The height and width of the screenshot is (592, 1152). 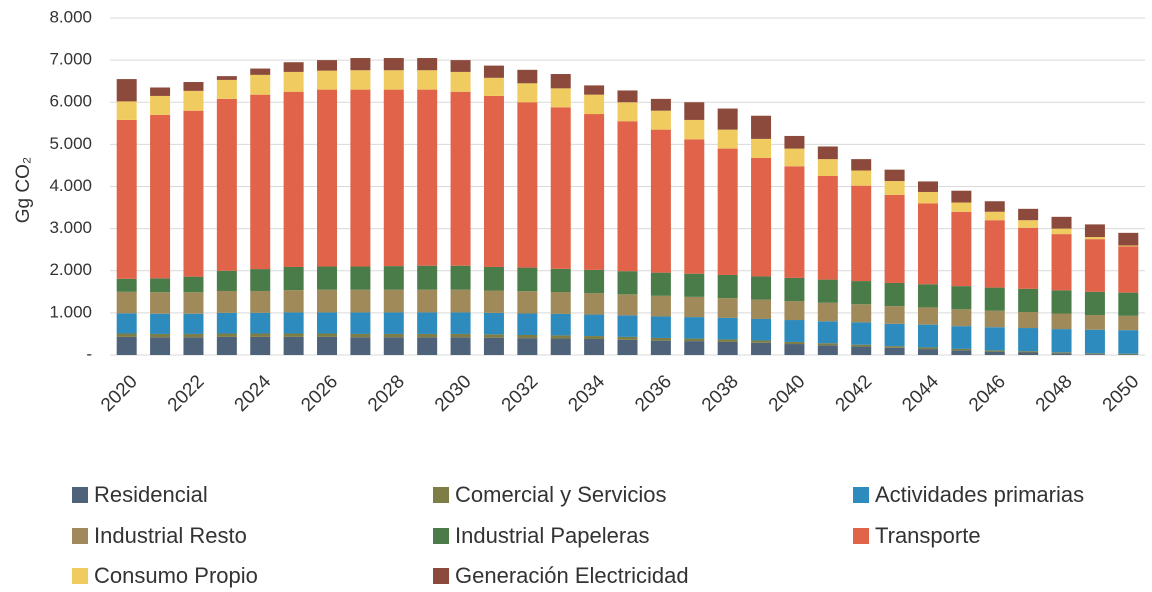 I want to click on x-tick-label: 2036, so click(x=653, y=393).